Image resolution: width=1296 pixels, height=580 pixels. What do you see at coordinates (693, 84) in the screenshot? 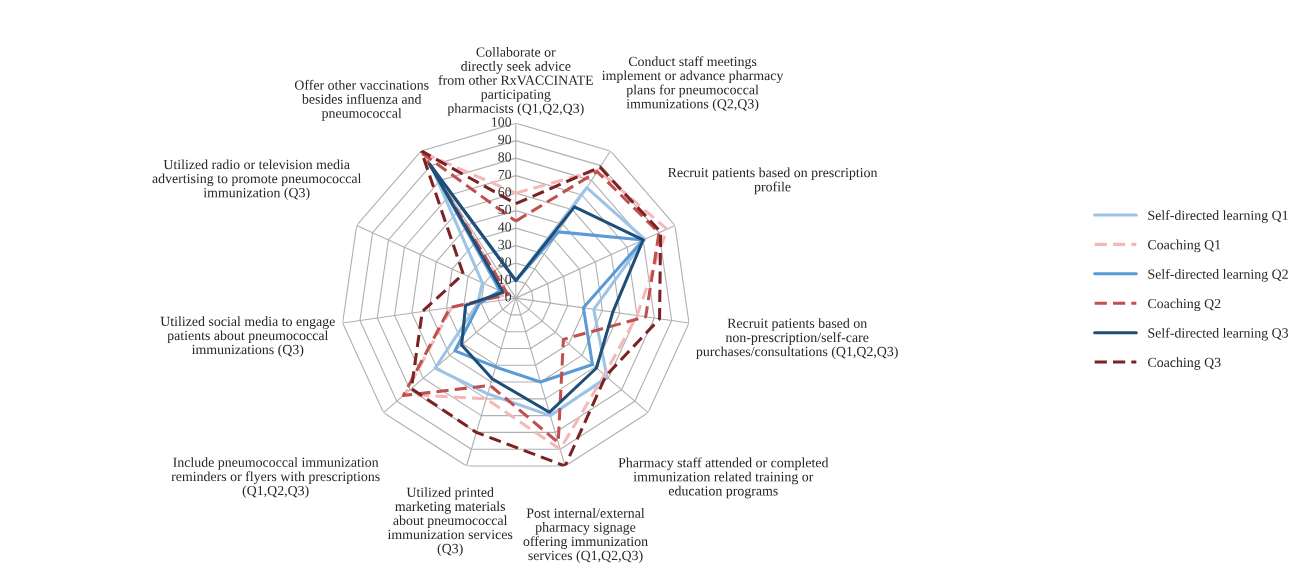
I see `spoke-label: Conduct staff meetings implement or advance pharmacy plans for pneumococcal immunizations (Q2,Q3)` at bounding box center [693, 84].